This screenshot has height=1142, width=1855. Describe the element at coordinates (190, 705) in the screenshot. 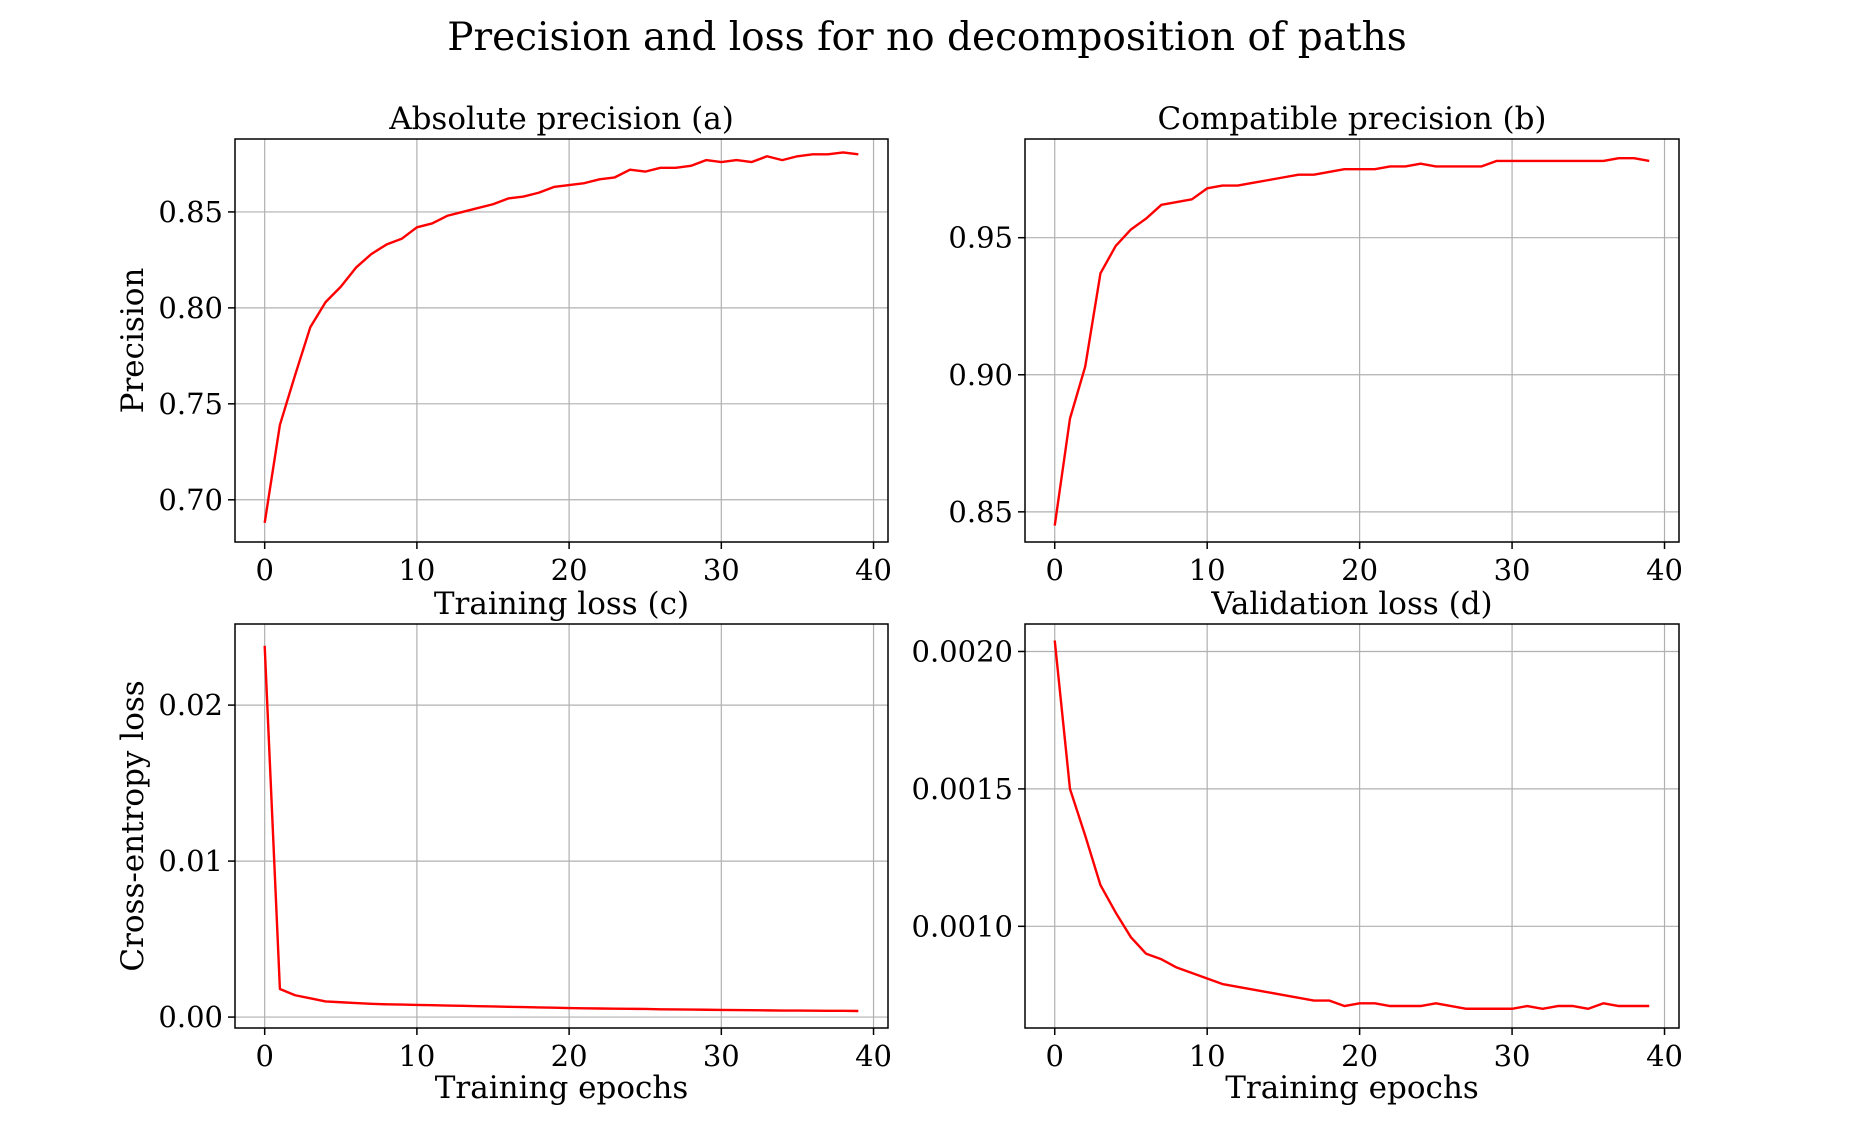

I see `y-tick-label: 0.02` at that location.